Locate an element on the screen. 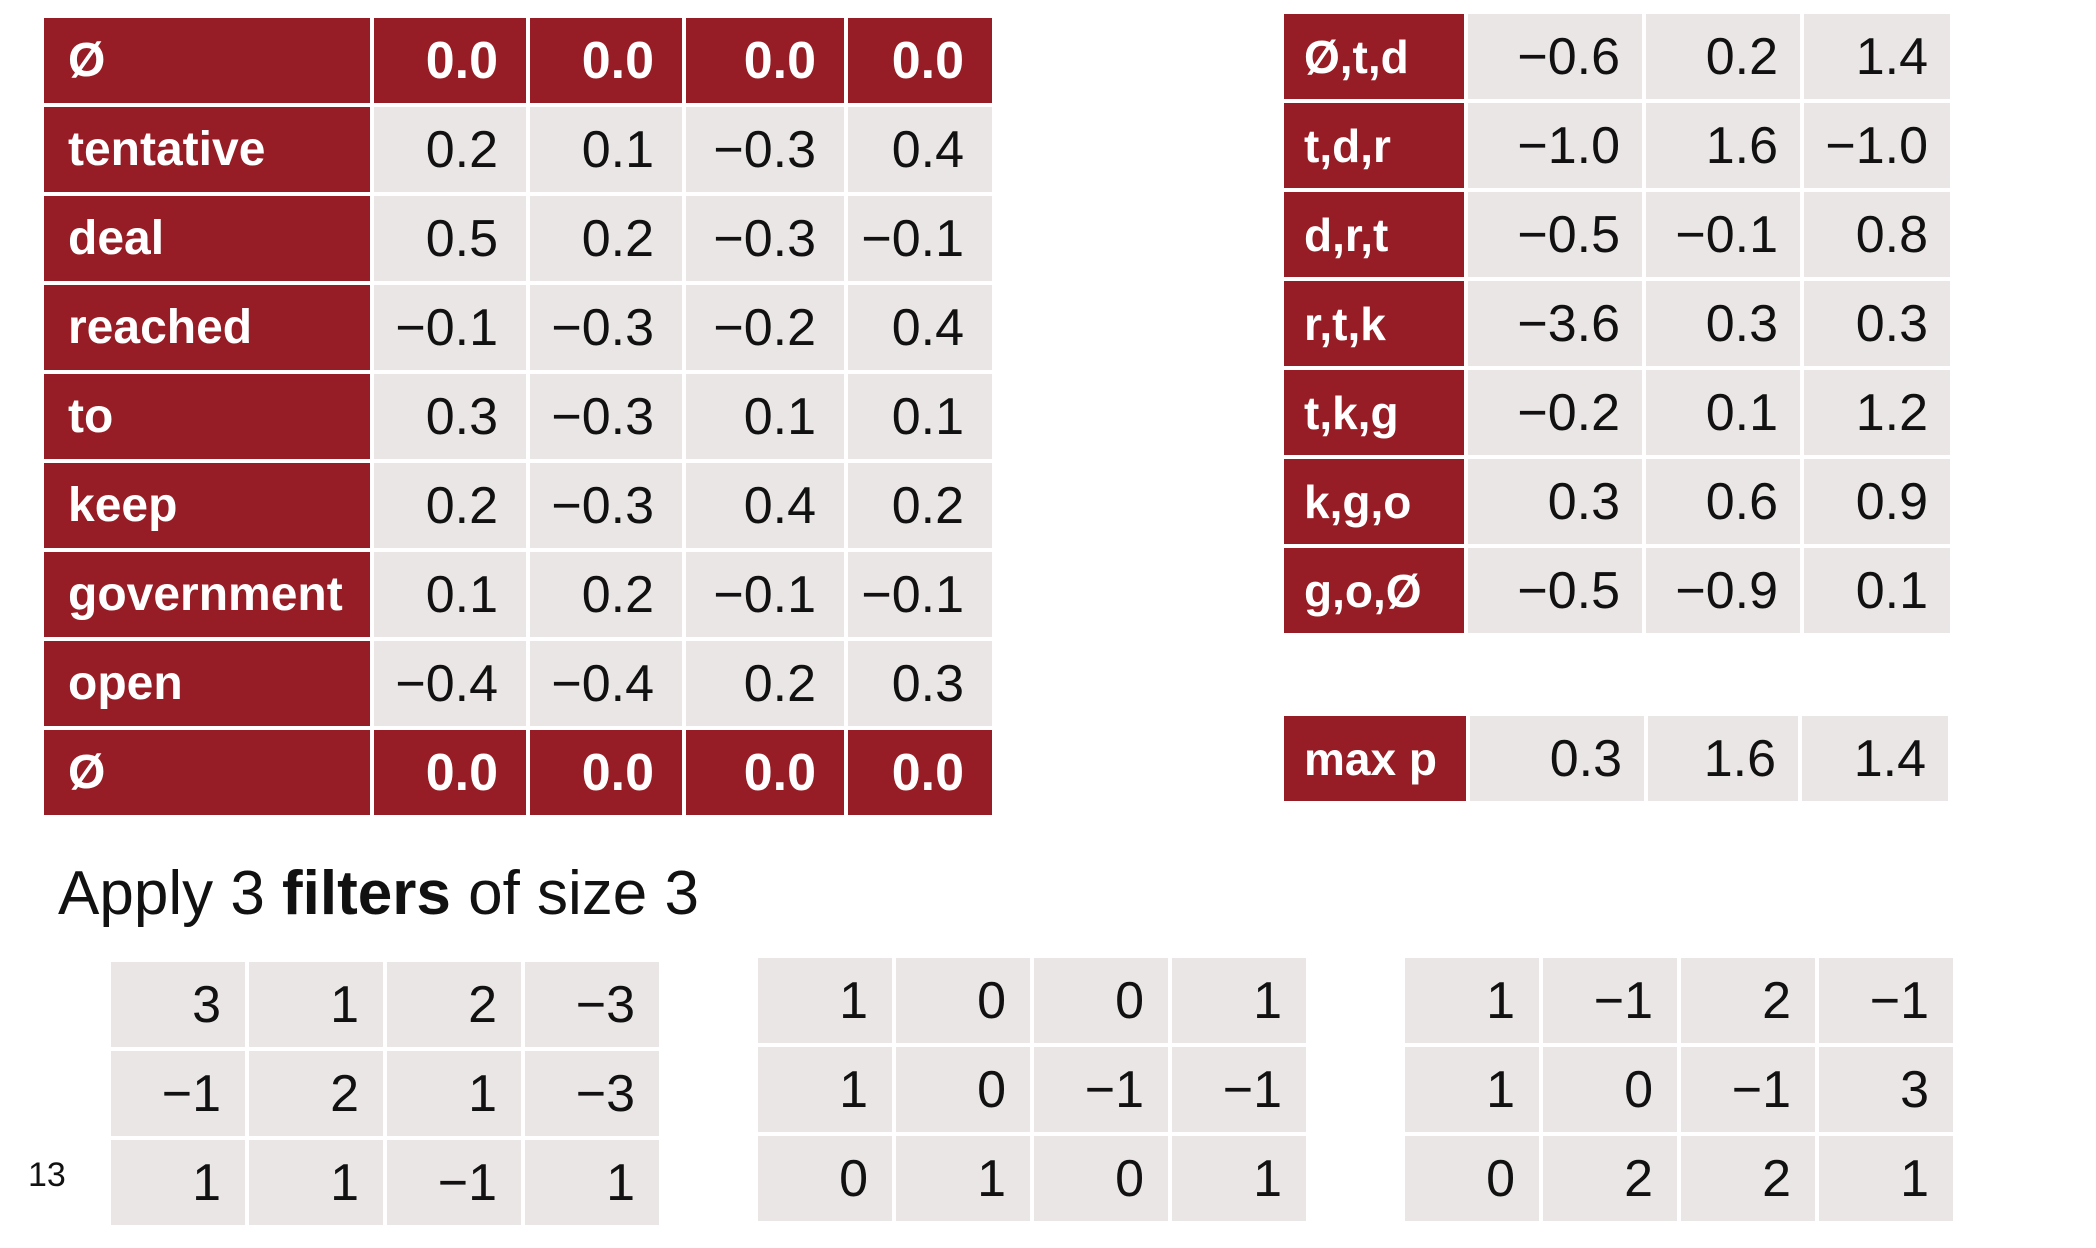 The width and height of the screenshot is (2096, 1248). word-label: to is located at coordinates (207, 416).